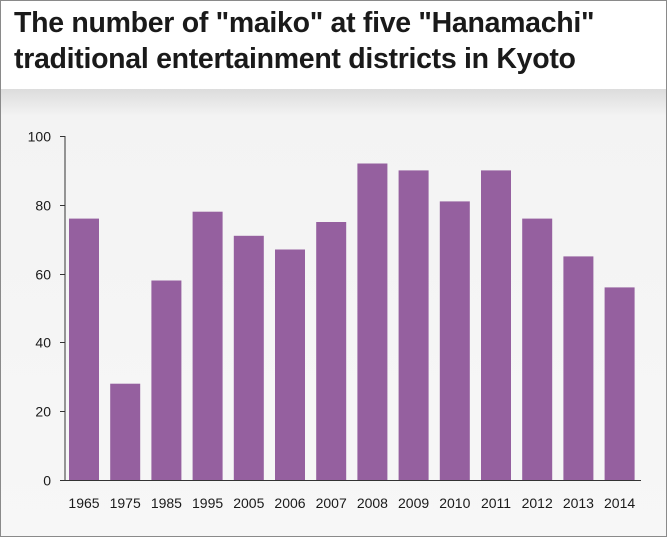 The height and width of the screenshot is (537, 667). Describe the element at coordinates (537, 349) in the screenshot. I see `bar-2012` at that location.